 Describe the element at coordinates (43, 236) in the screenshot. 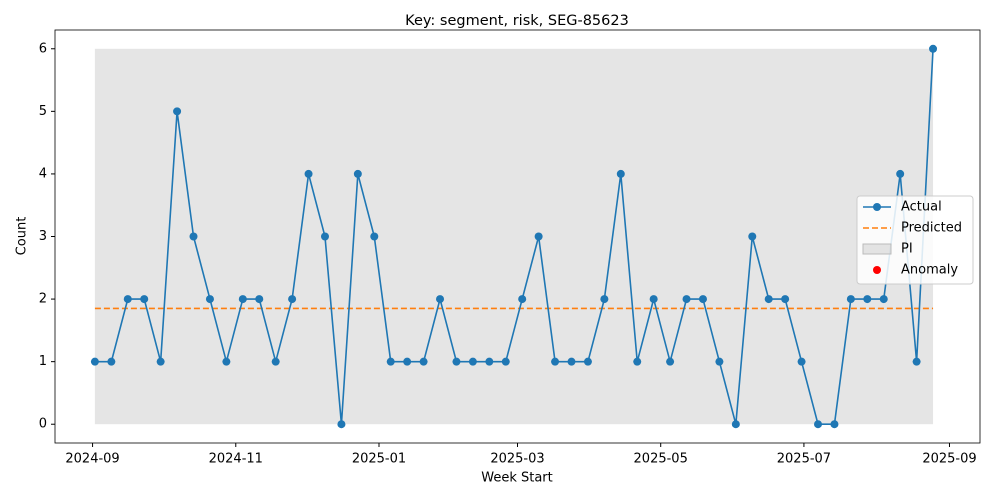

I see `y-tick-label: 3` at that location.